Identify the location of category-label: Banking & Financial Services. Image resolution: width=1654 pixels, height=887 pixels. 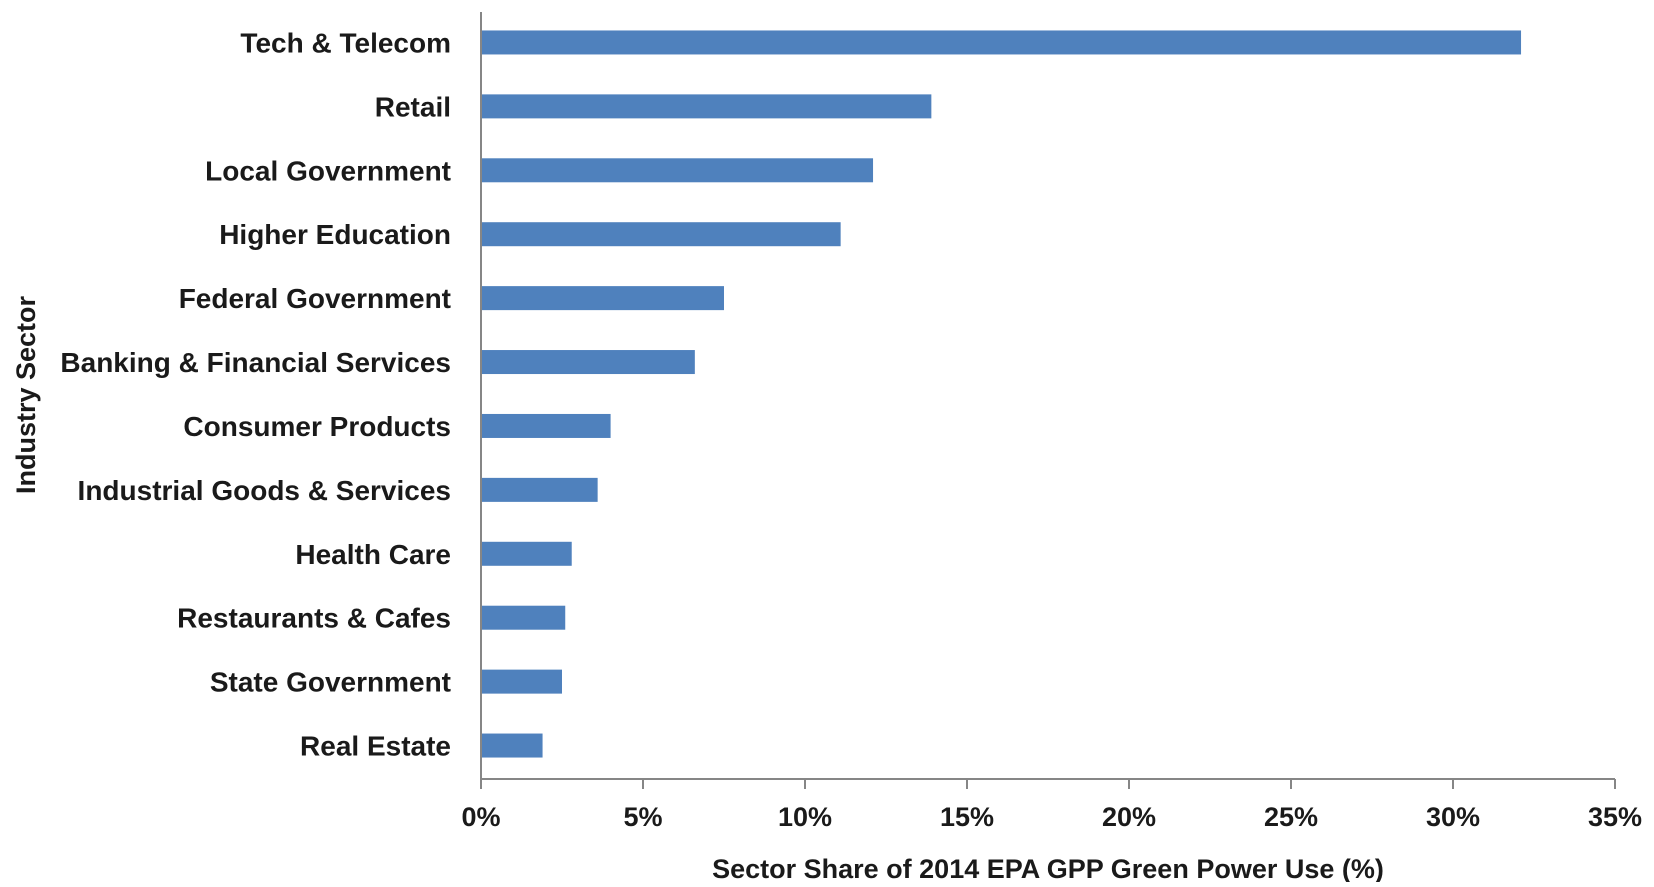
(255, 362).